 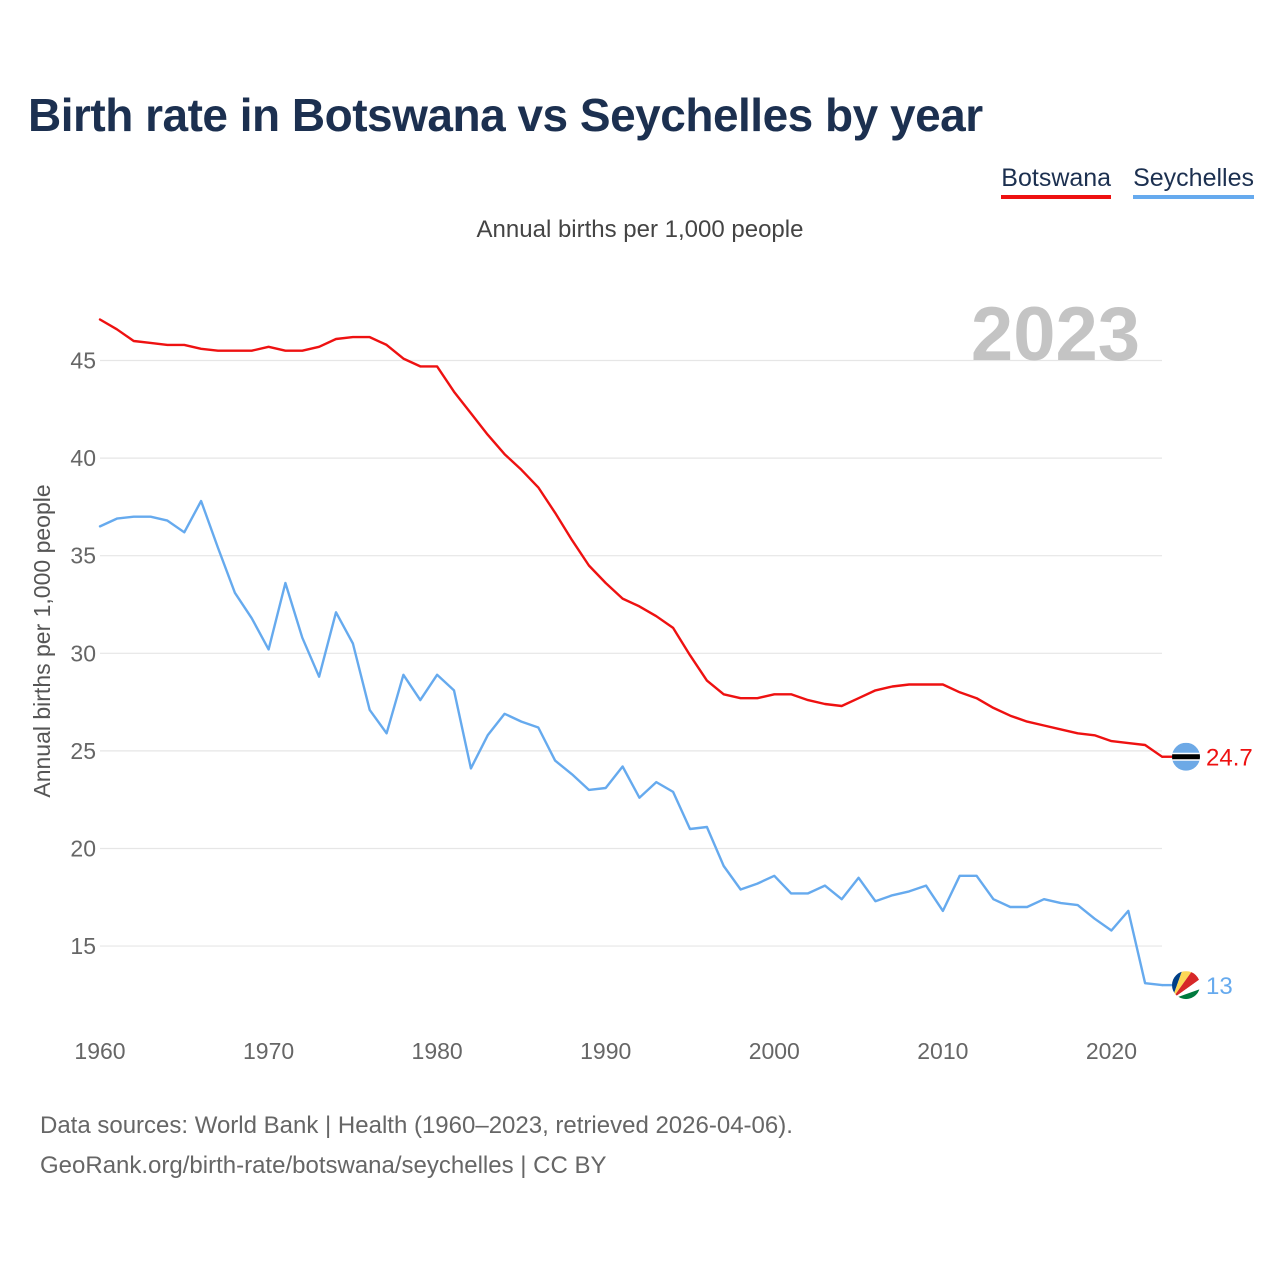 What do you see at coordinates (1055, 334) in the screenshot?
I see `year-watermark: 2023` at bounding box center [1055, 334].